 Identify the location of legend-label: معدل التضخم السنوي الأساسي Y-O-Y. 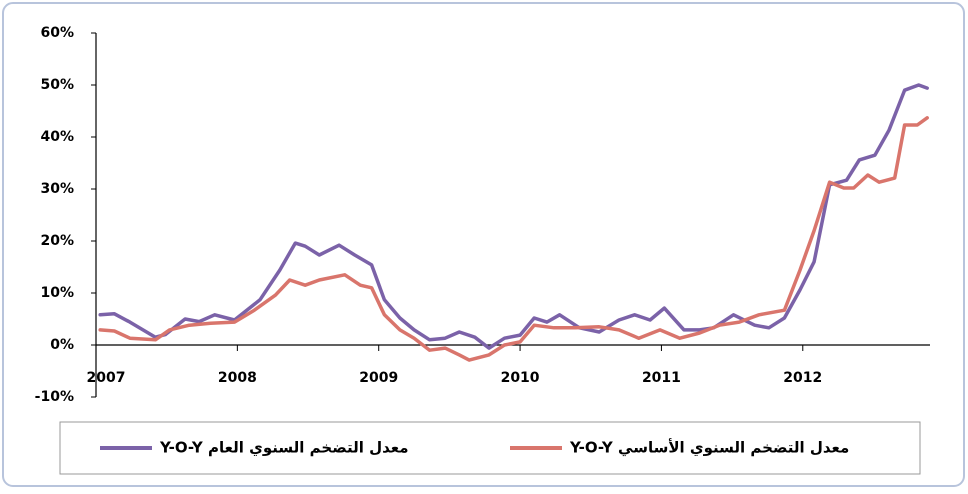
(709, 448).